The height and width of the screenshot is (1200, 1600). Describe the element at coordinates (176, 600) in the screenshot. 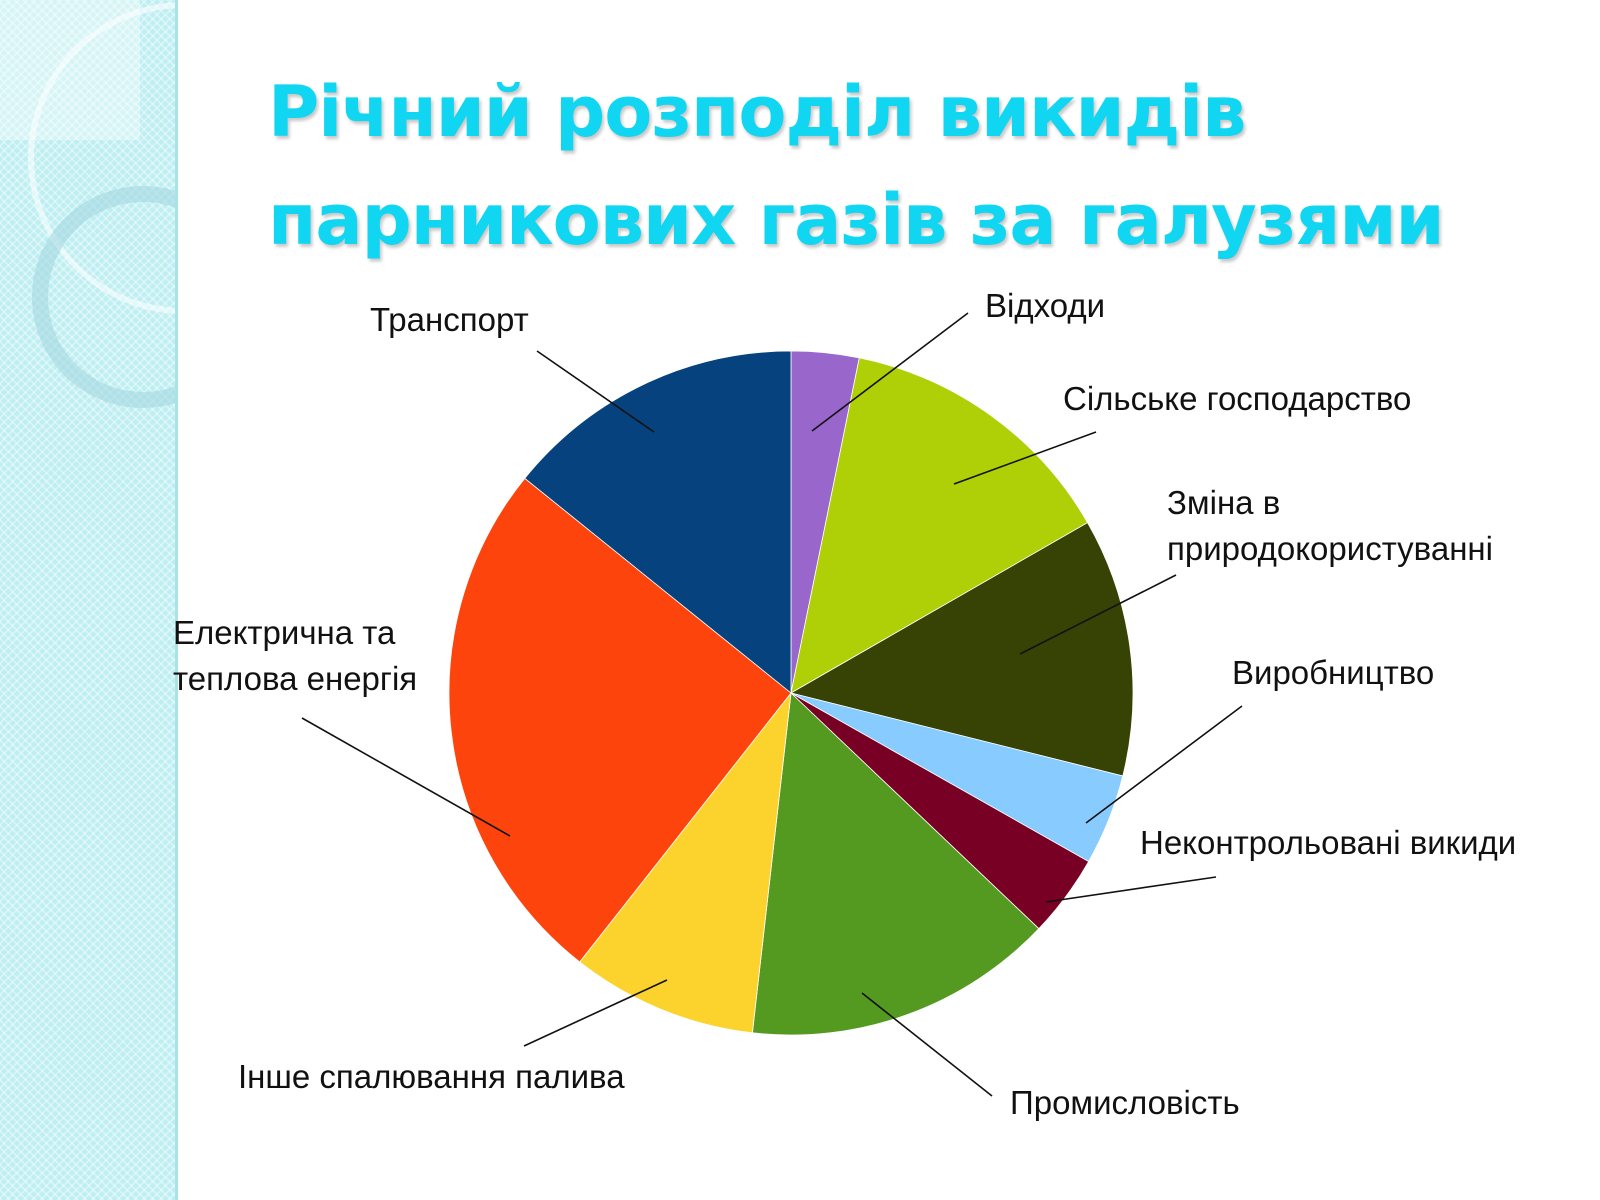

I see `sidebar-edge` at that location.